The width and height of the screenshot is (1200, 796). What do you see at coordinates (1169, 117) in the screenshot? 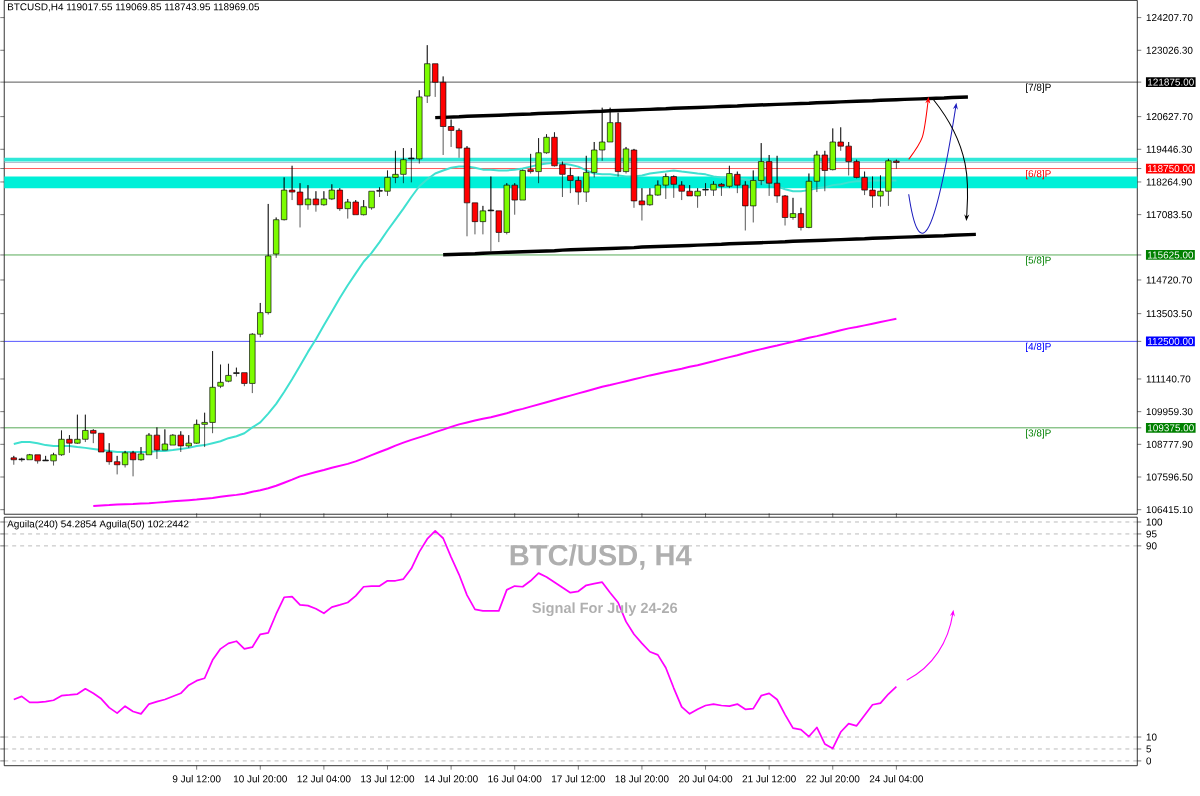
I see `y-tick-label: 120627.70` at bounding box center [1169, 117].